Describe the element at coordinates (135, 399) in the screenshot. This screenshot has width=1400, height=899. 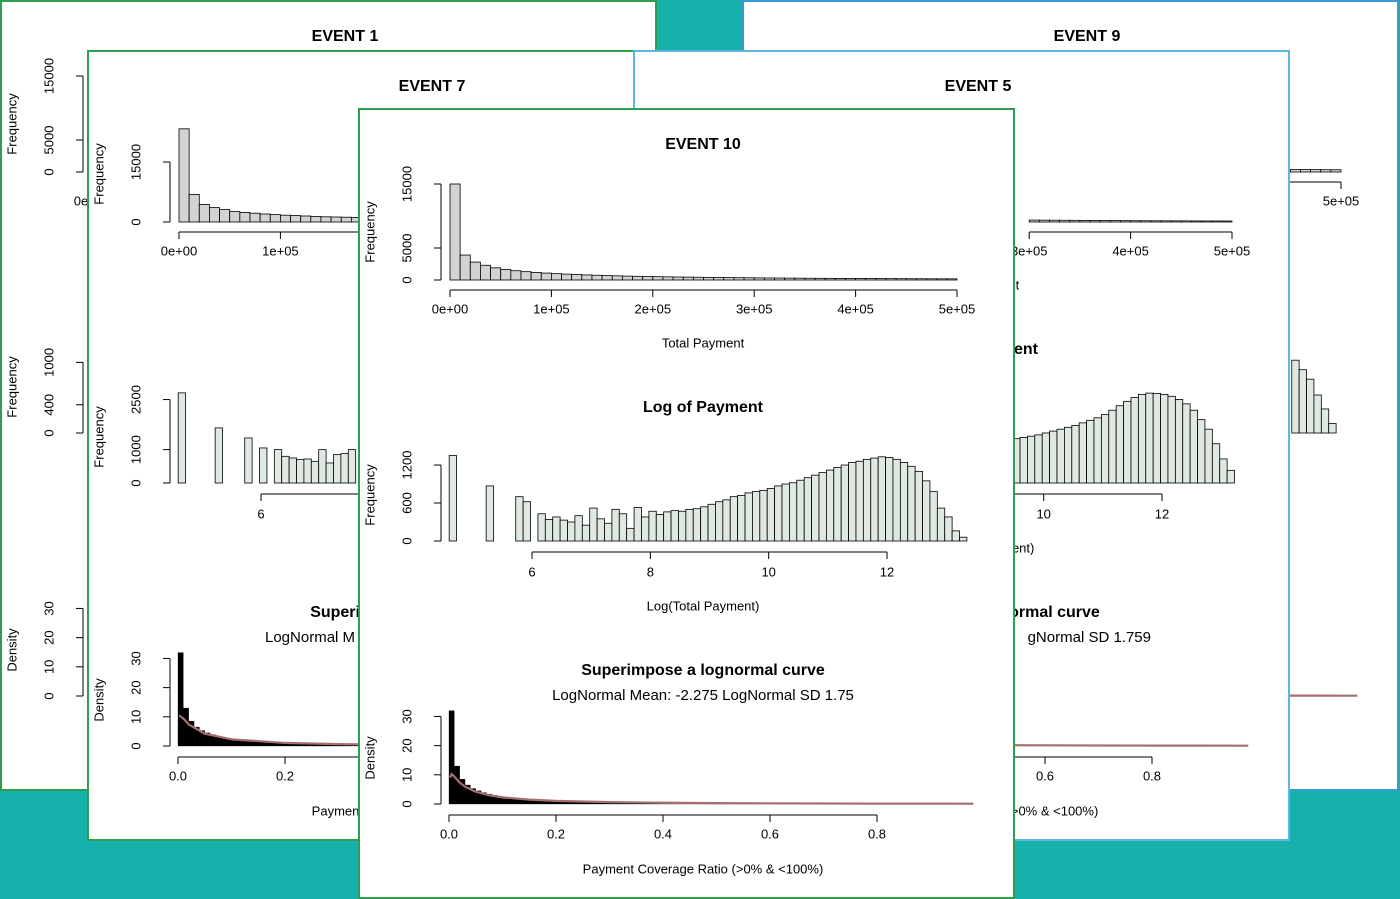
I see `y-tick-label: 2500` at that location.